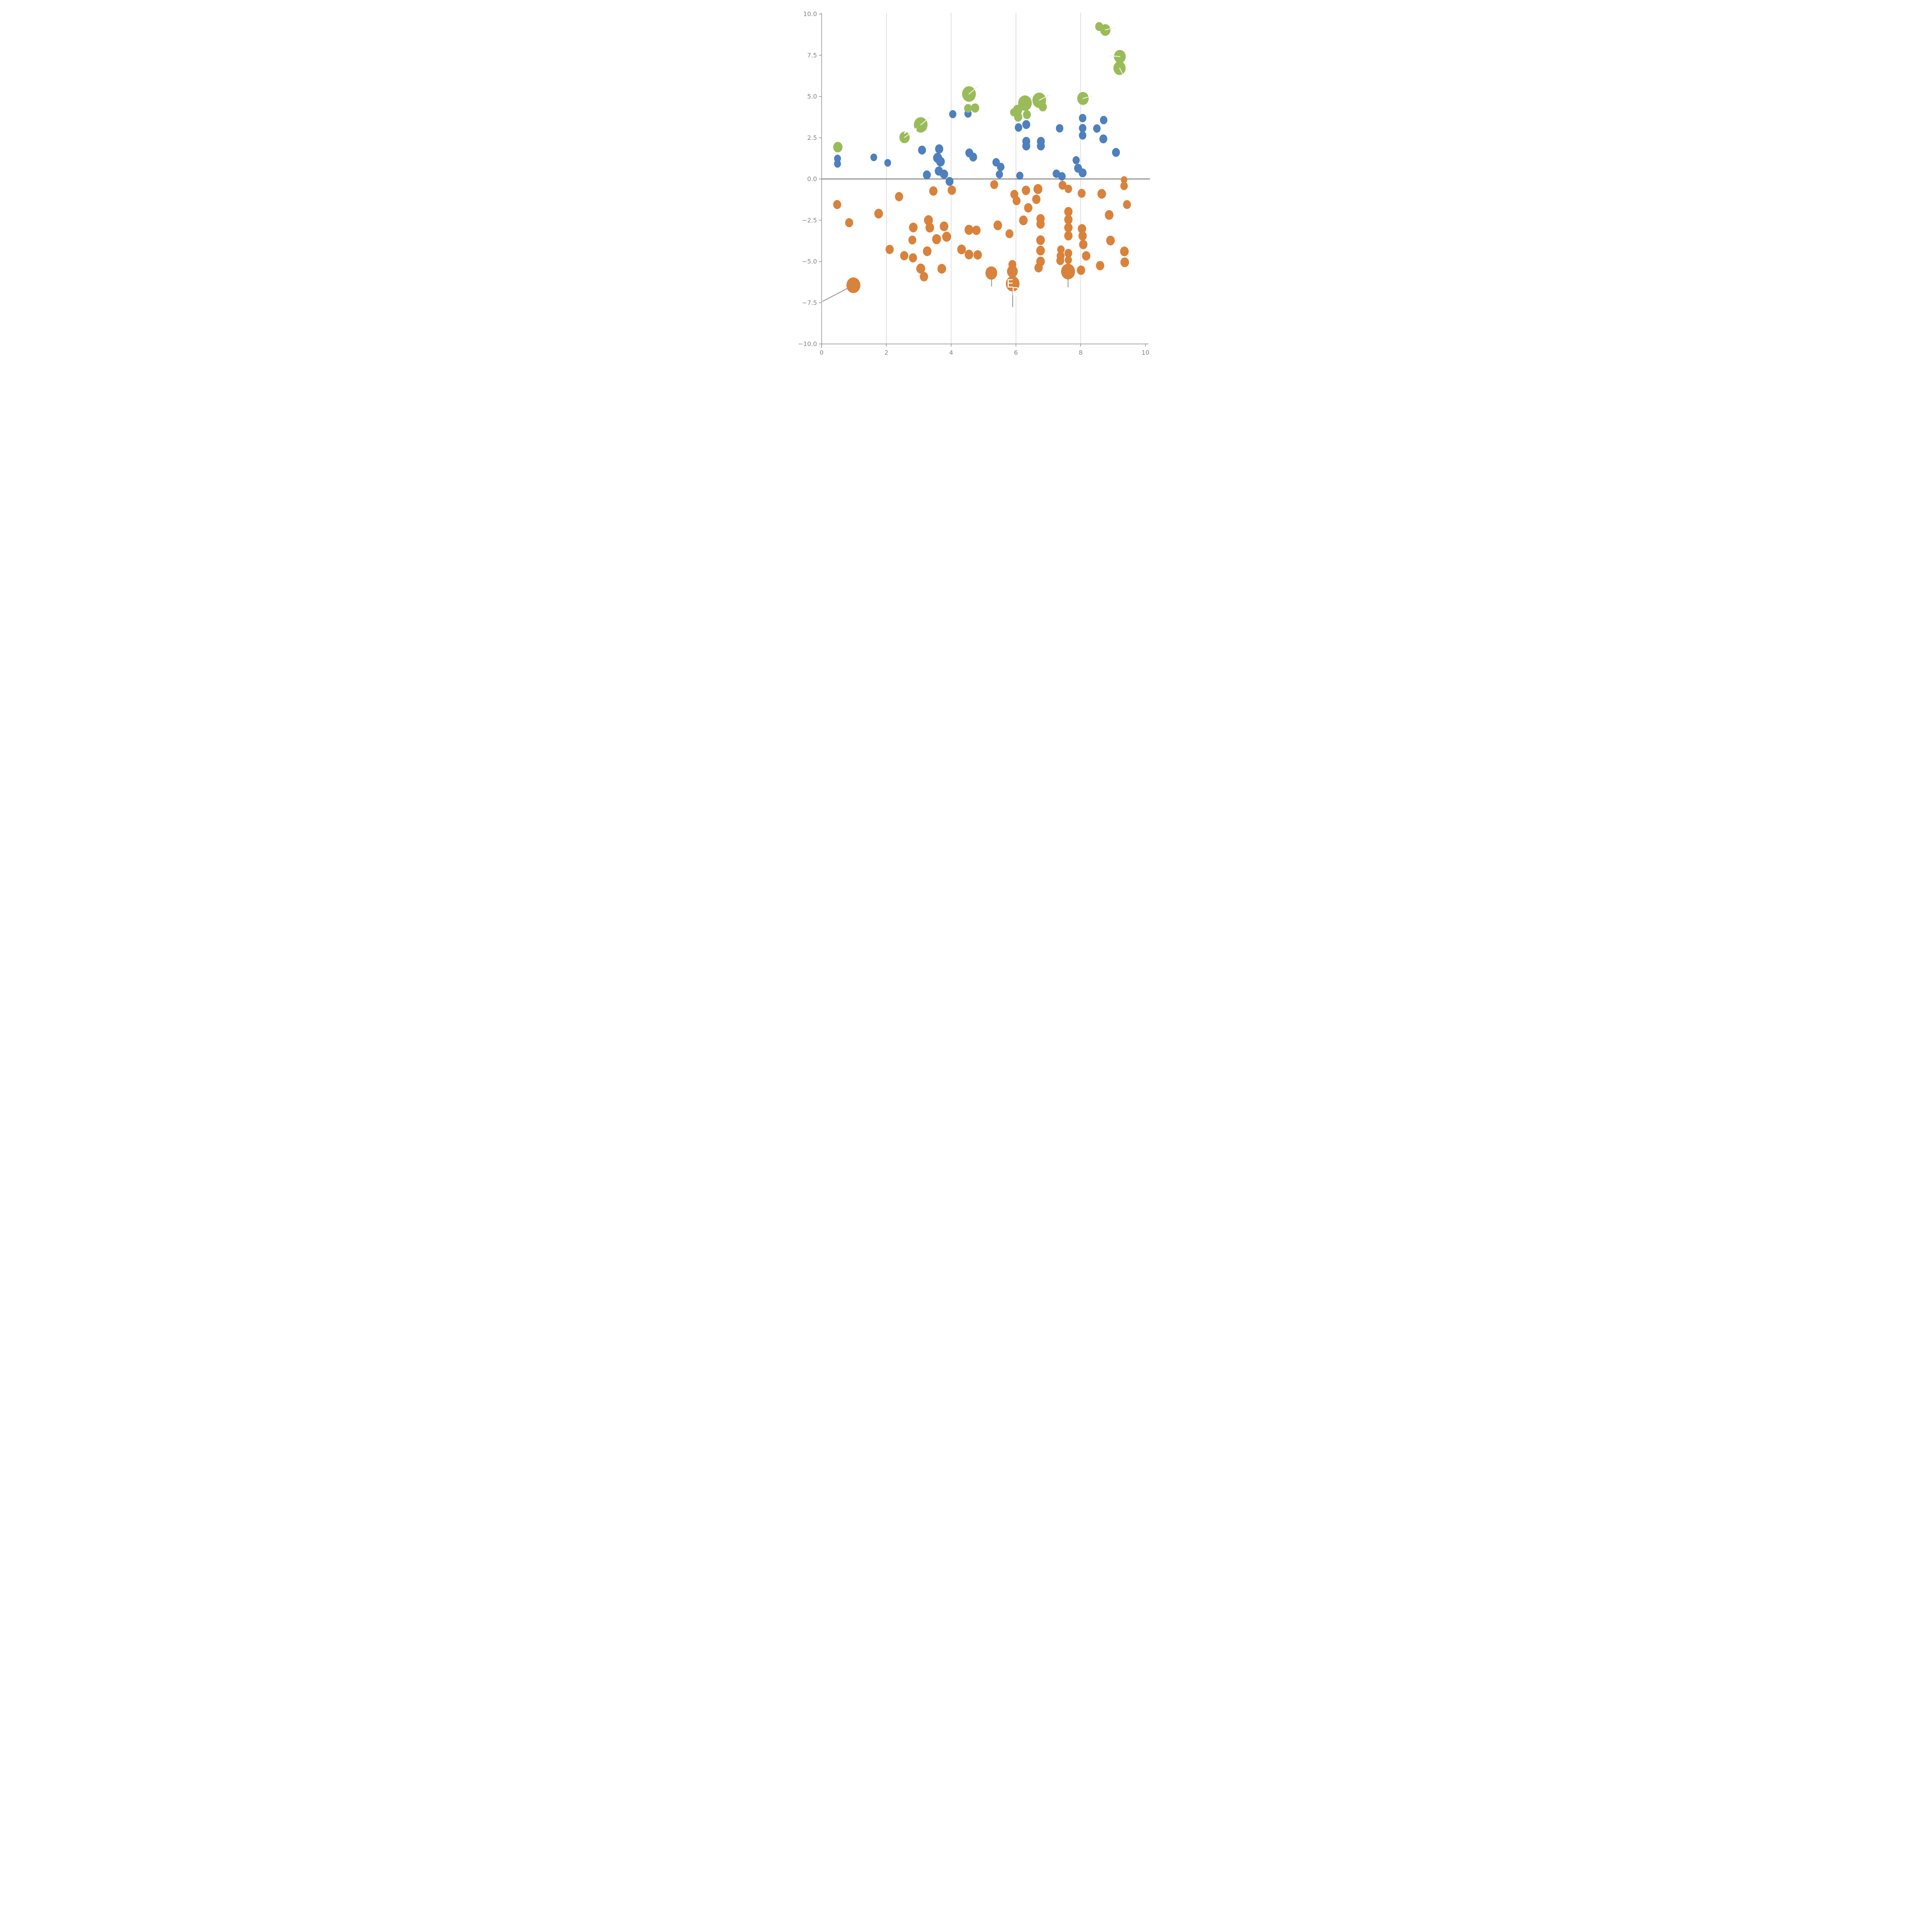 This screenshot has height=1932, width=1932. What do you see at coordinates (1016, 353) in the screenshot?
I see `x-tick-label-6: 6` at bounding box center [1016, 353].